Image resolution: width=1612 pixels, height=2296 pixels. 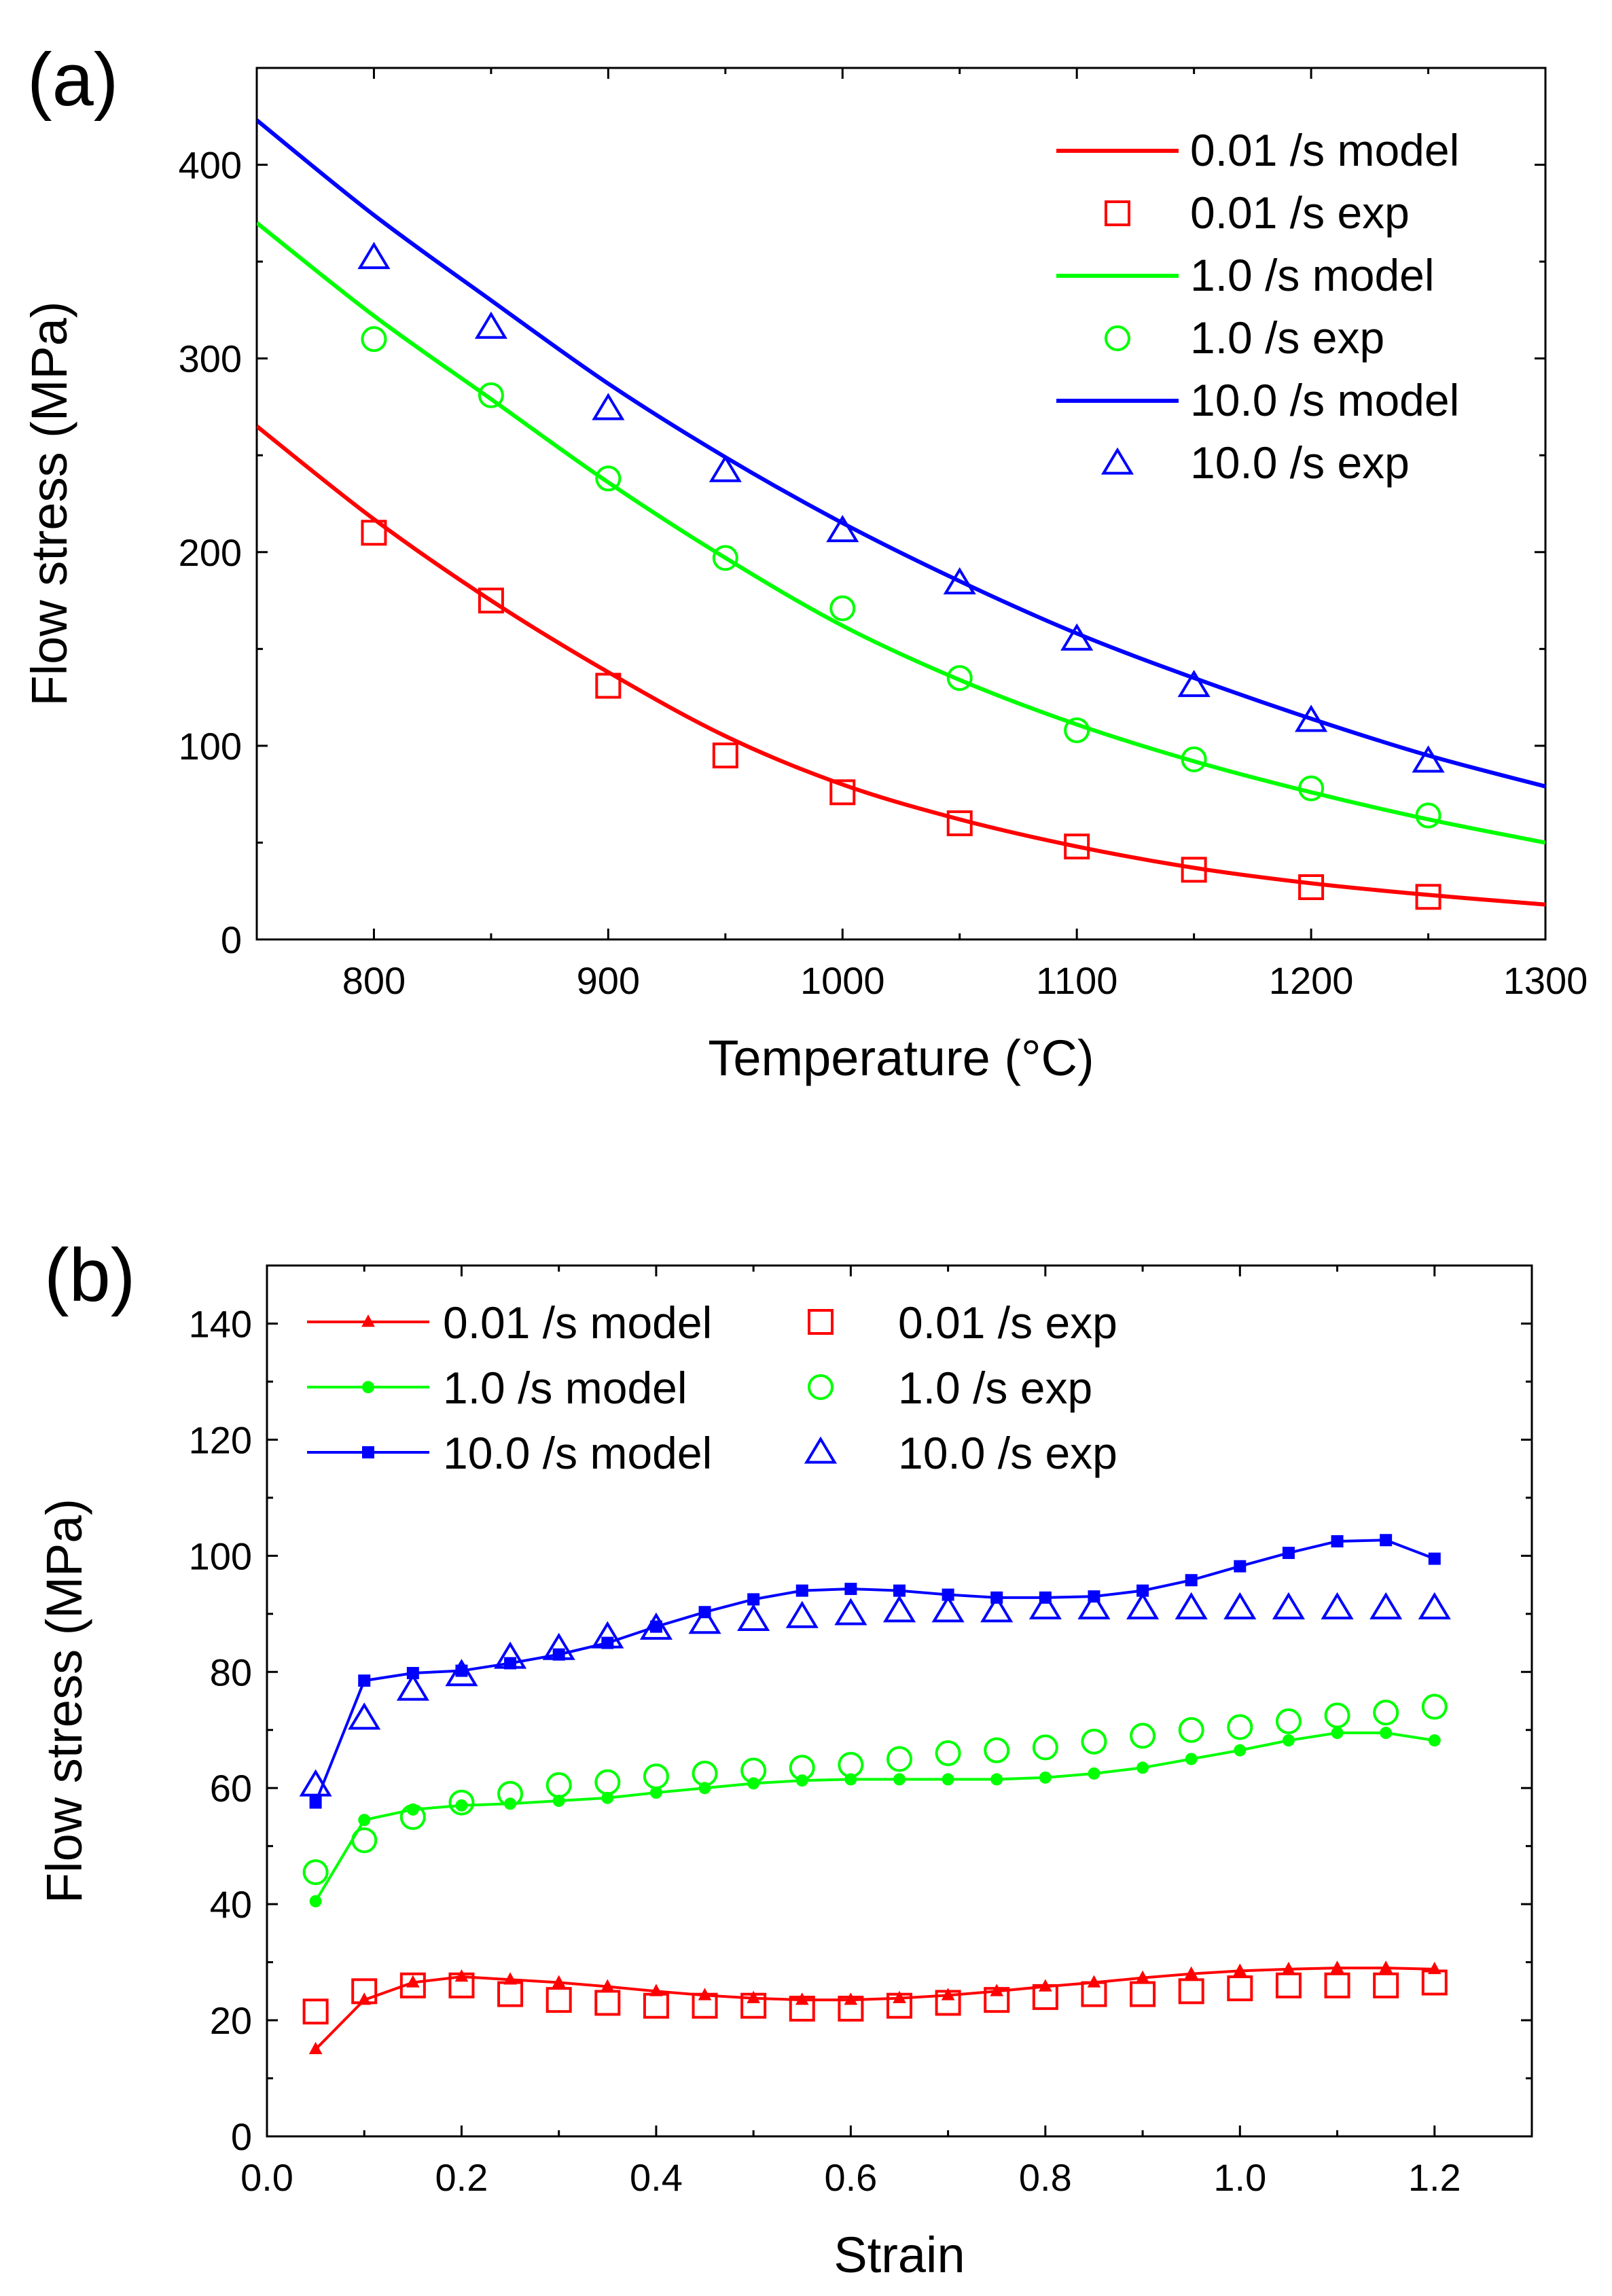 I want to click on x-tick-label: 800, so click(x=374, y=980).